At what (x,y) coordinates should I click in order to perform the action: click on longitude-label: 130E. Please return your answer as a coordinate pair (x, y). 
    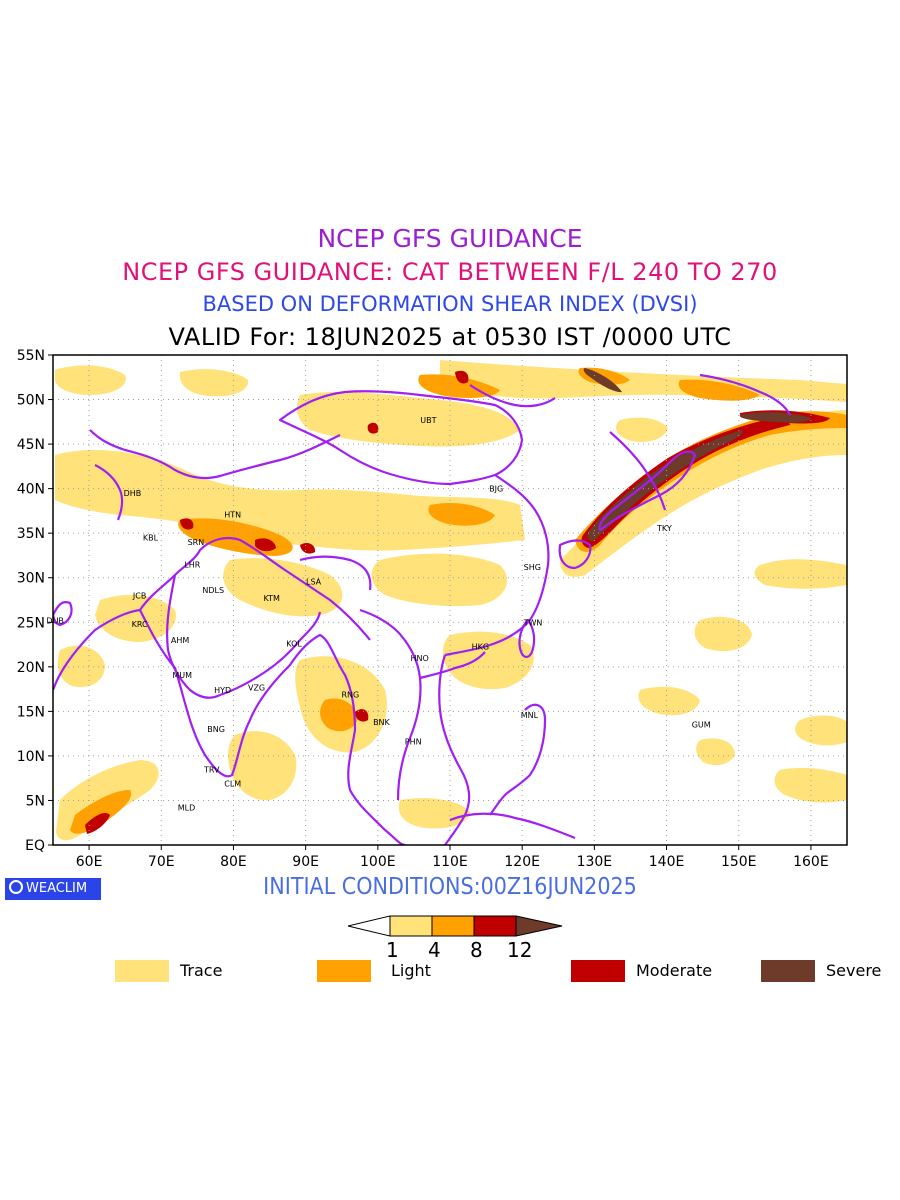
    Looking at the image, I should click on (595, 862).